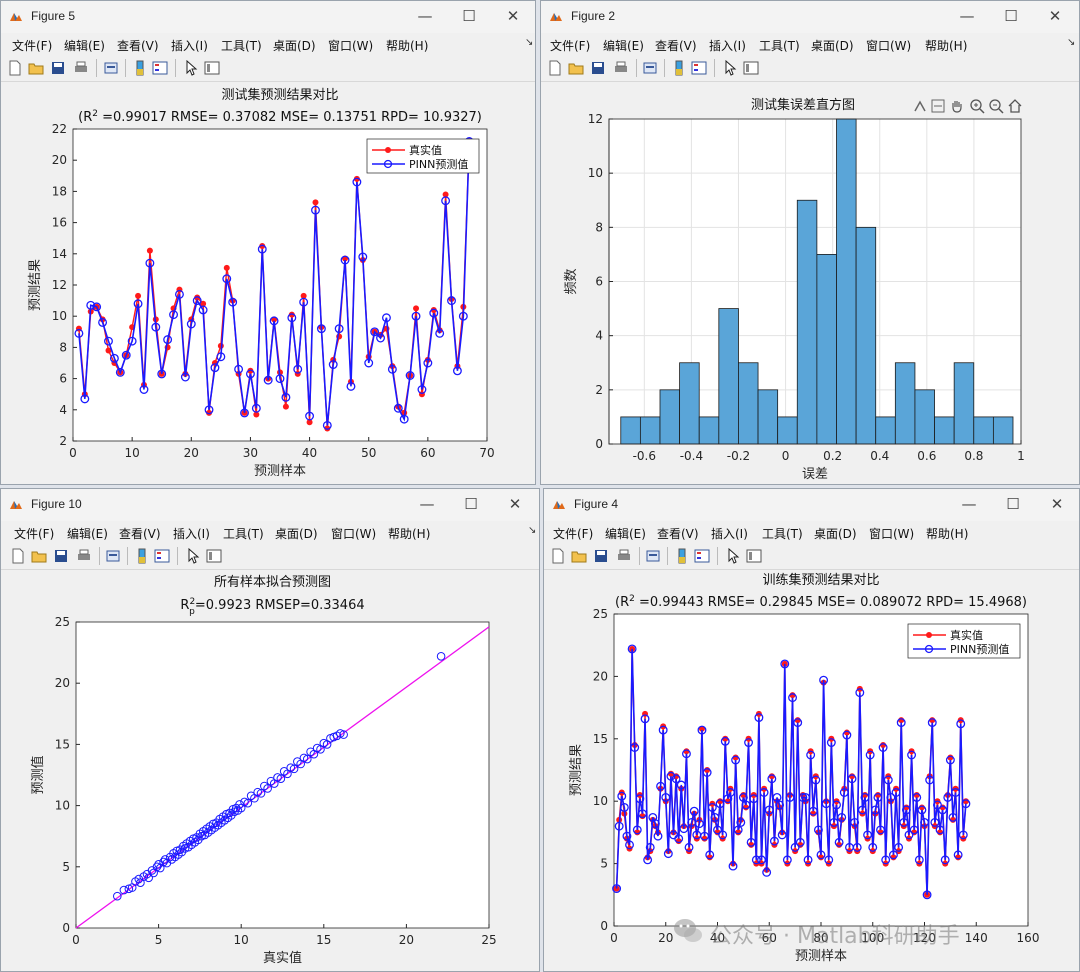 The height and width of the screenshot is (972, 1080). Describe the element at coordinates (268, 17) in the screenshot. I see `figure-5-titlebar: Figure 5 — ☐ ✕` at that location.